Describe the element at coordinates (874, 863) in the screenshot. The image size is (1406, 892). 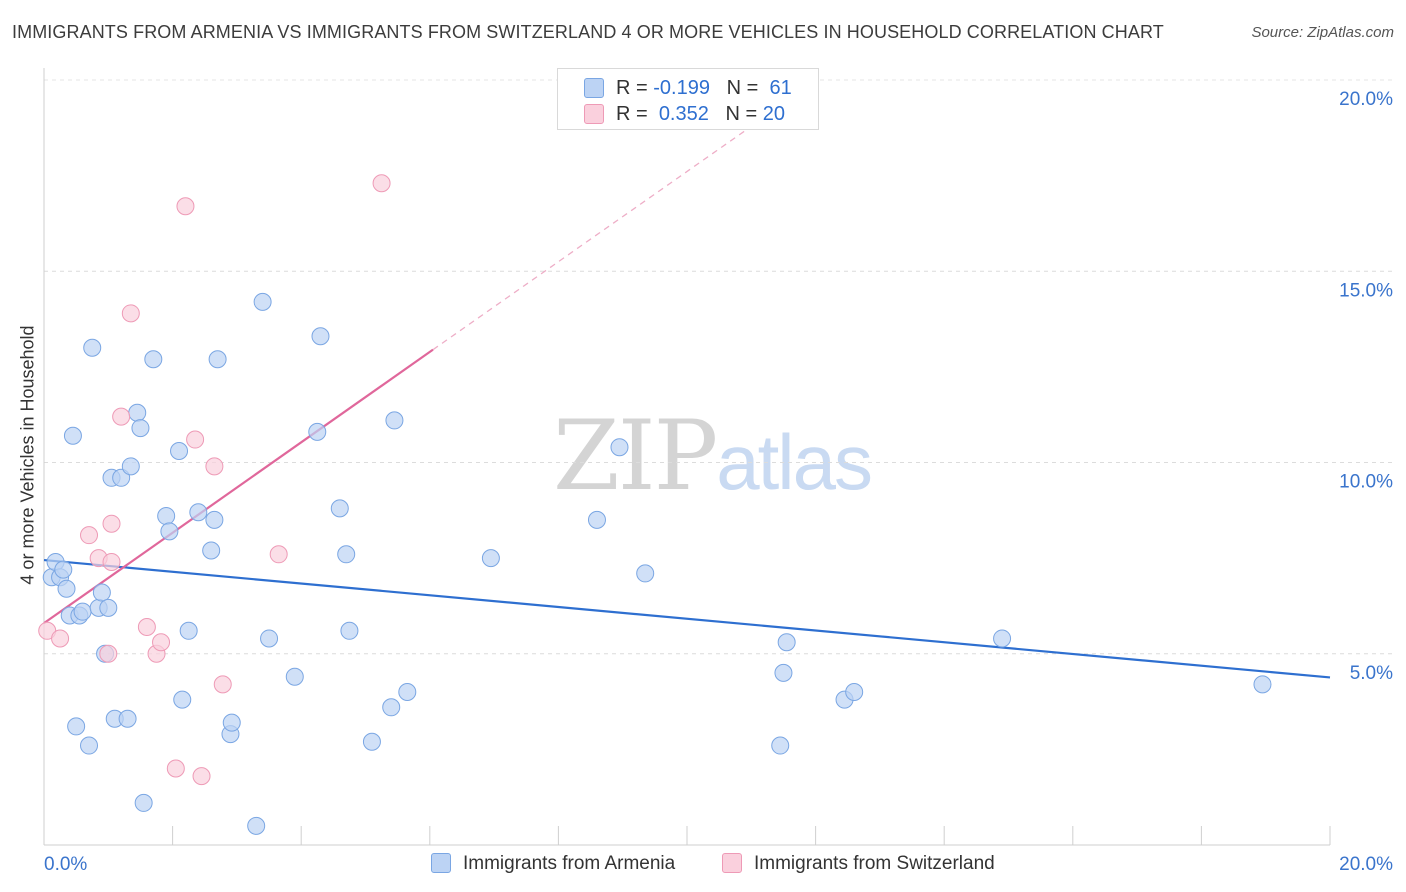
I see `legend-label-switzerland: Immigrants from Switzerland` at that location.